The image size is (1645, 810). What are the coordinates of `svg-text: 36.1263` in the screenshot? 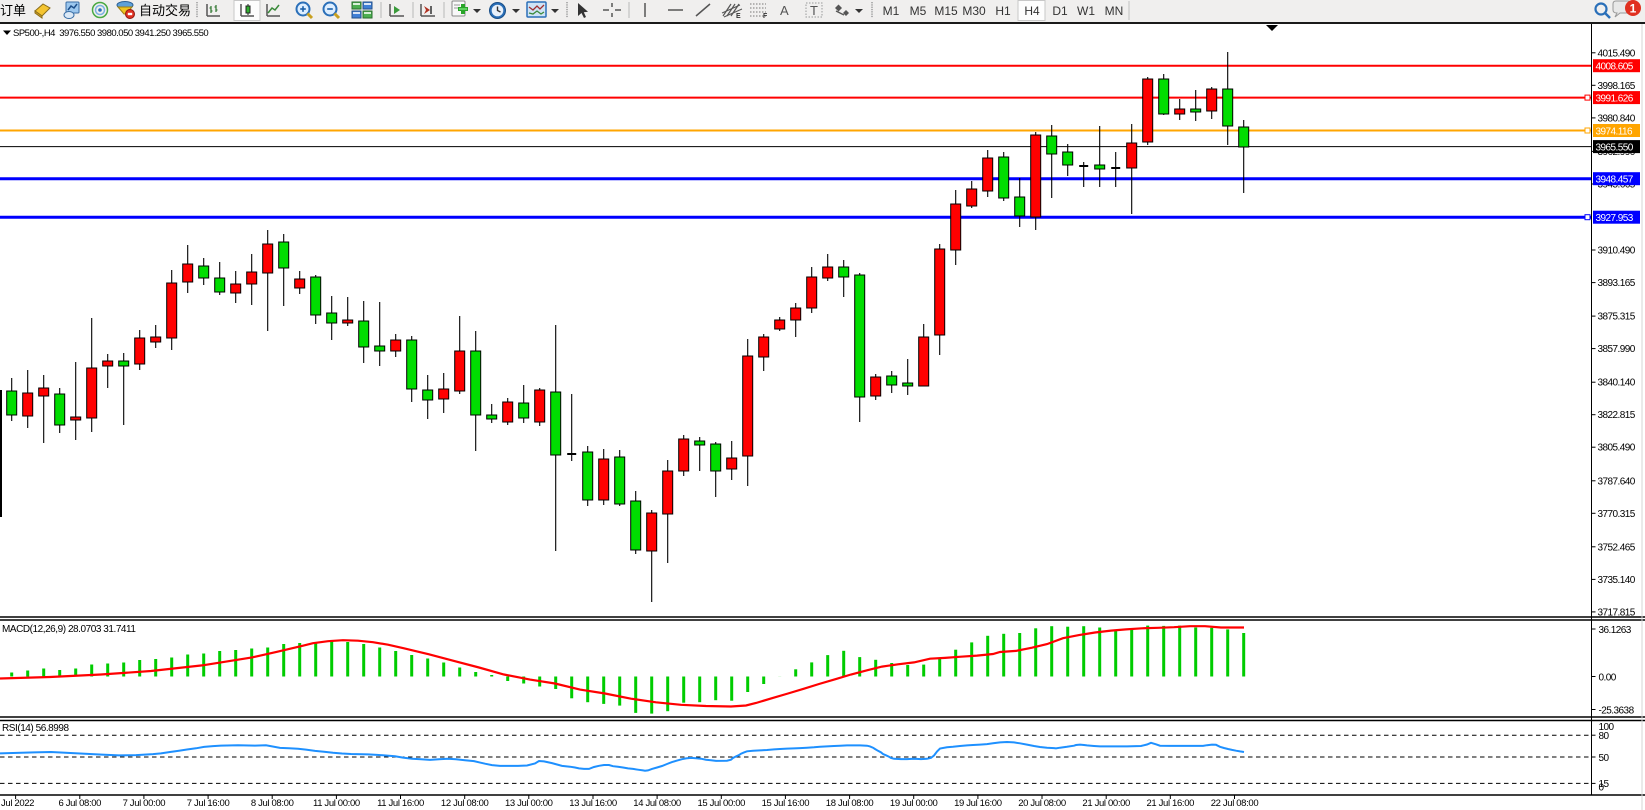 It's located at (1615, 630).